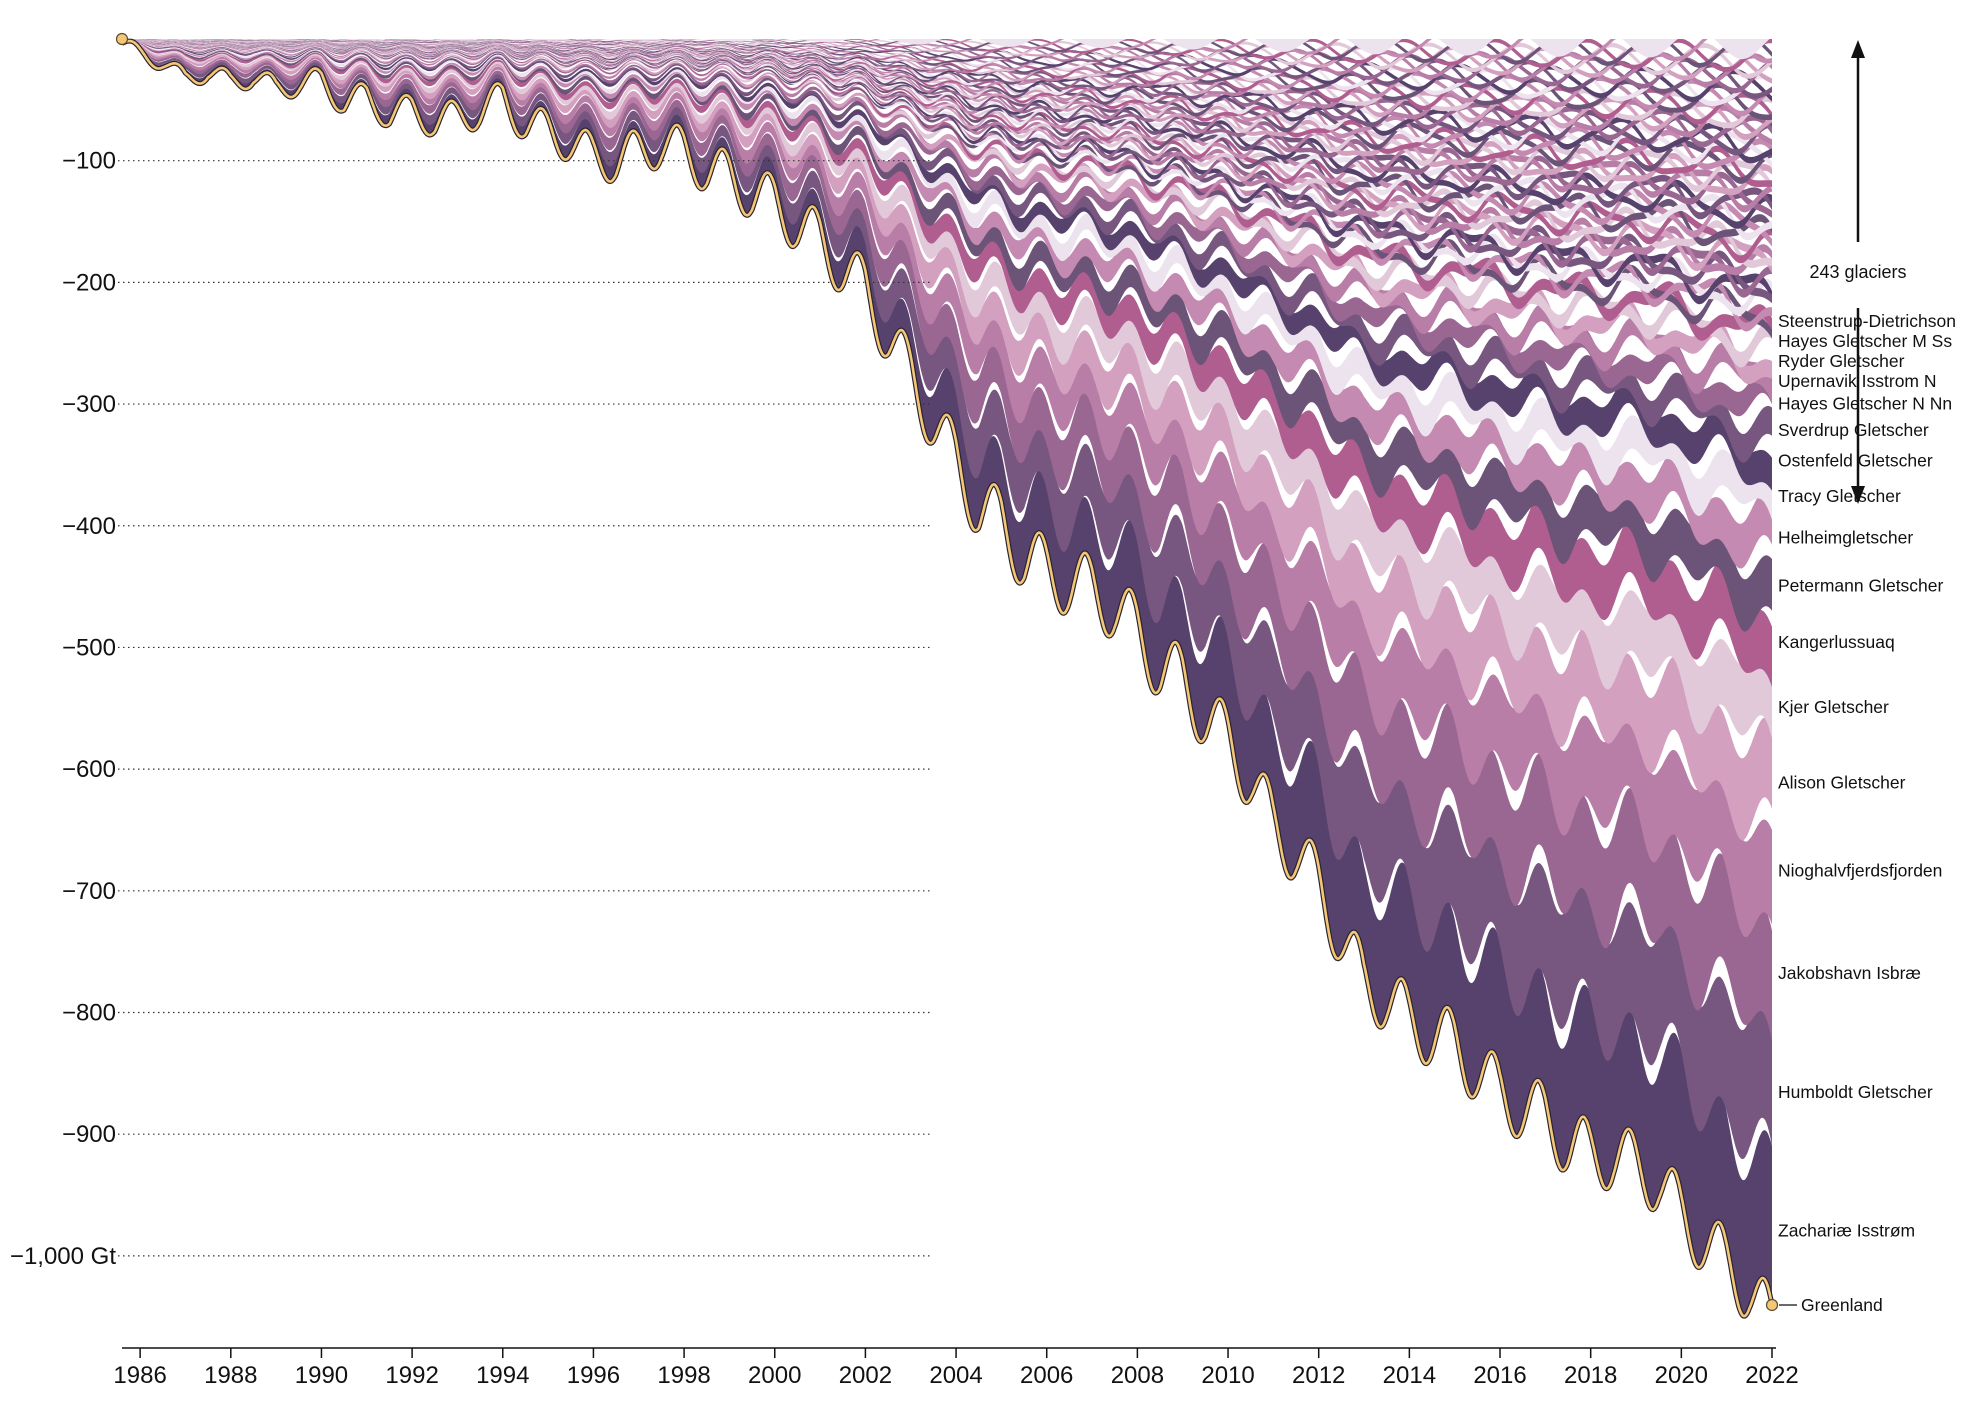 This screenshot has width=1979, height=1402. I want to click on glacier-label: Hayes Gletscher N Nn, so click(1865, 404).